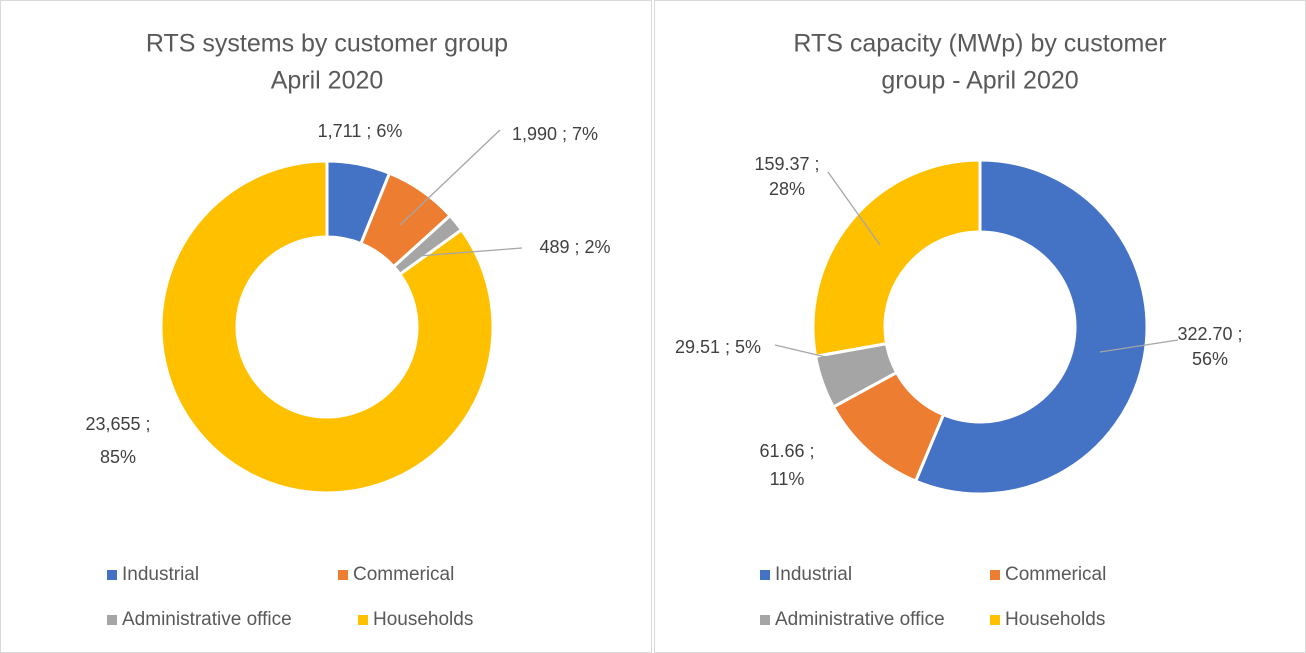 Image resolution: width=1306 pixels, height=653 pixels. Describe the element at coordinates (1209, 334) in the screenshot. I see `data-label: 322.70 ;` at that location.